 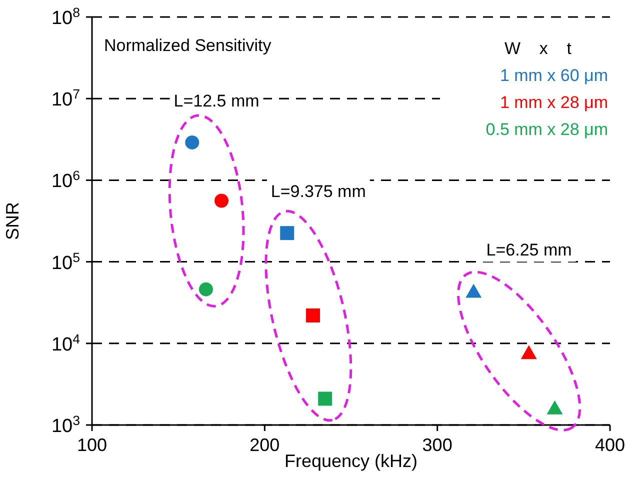 What do you see at coordinates (609, 445) in the screenshot?
I see `x-tick-label: 400` at bounding box center [609, 445].